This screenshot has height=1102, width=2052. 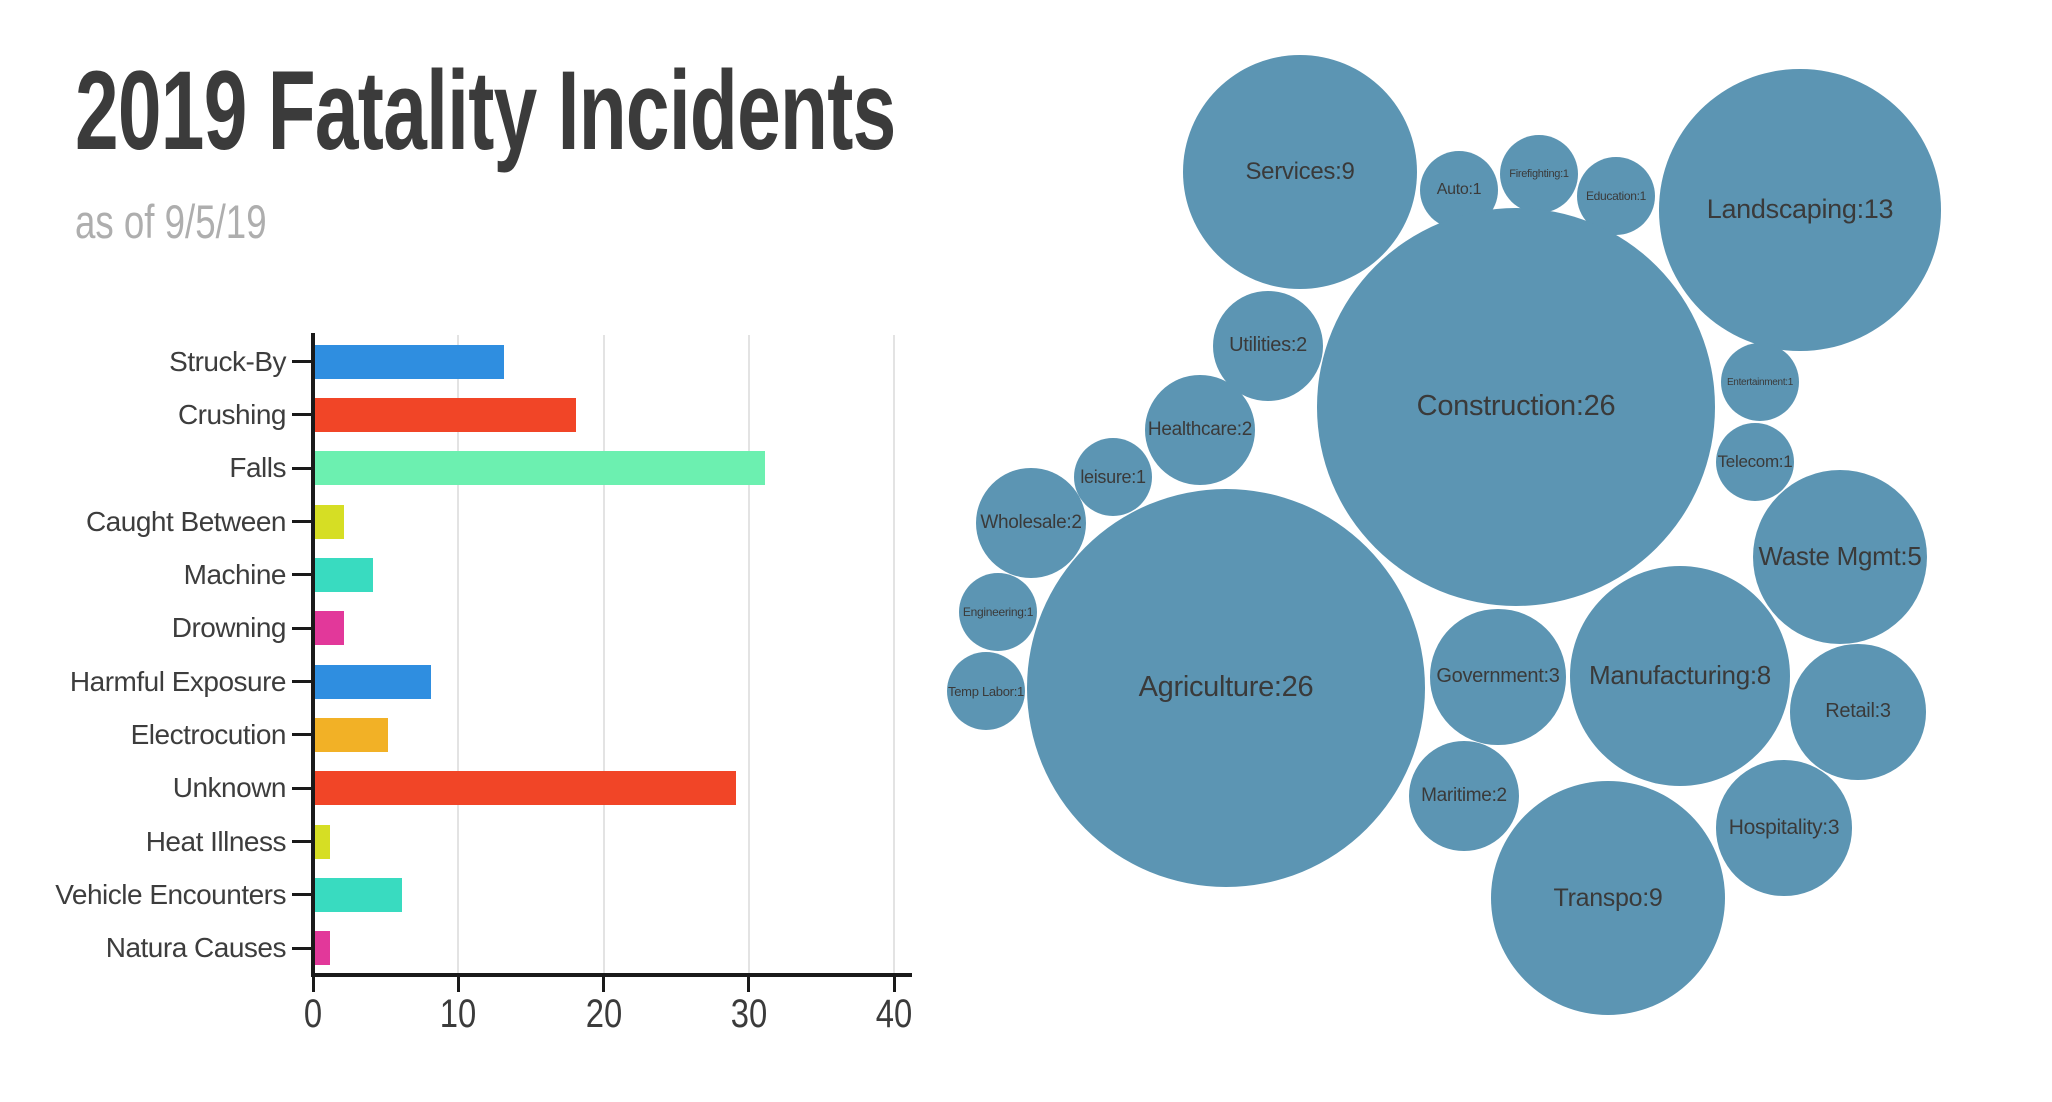 I want to click on bubble: Transpo:9, so click(x=1608, y=898).